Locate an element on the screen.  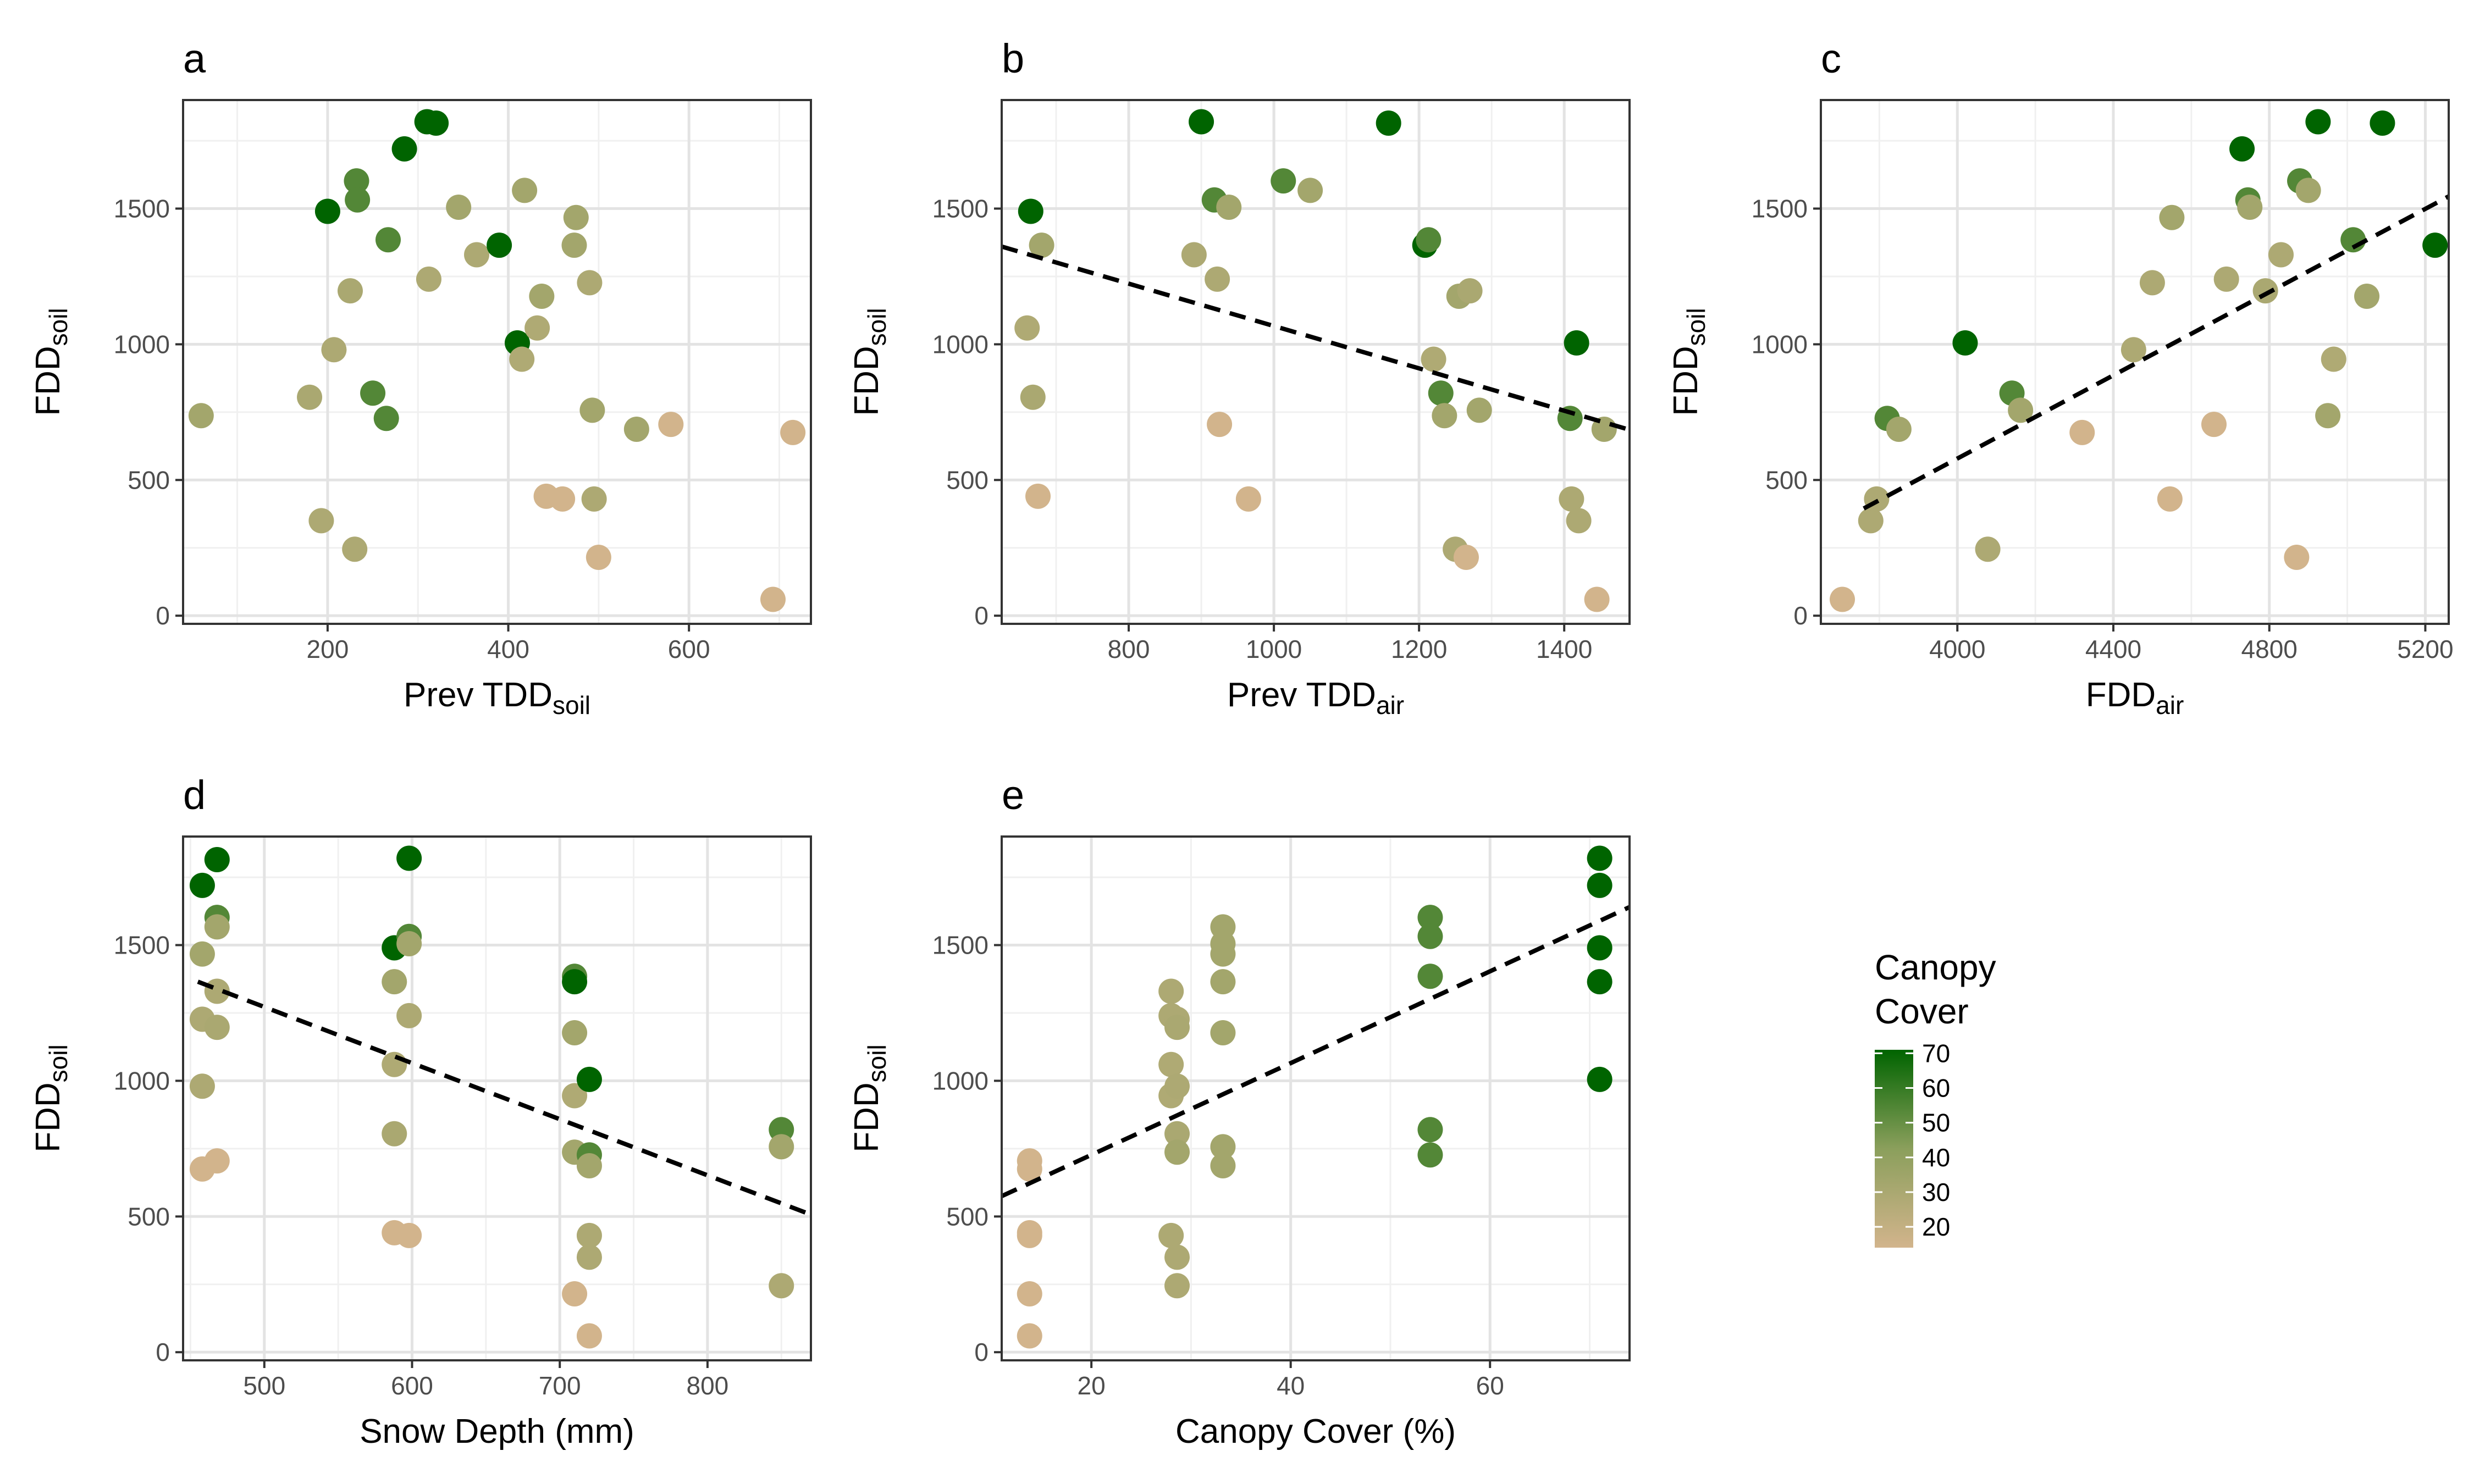
x-axis-label-main: Snow Depth (mm) is located at coordinates (497, 1431).